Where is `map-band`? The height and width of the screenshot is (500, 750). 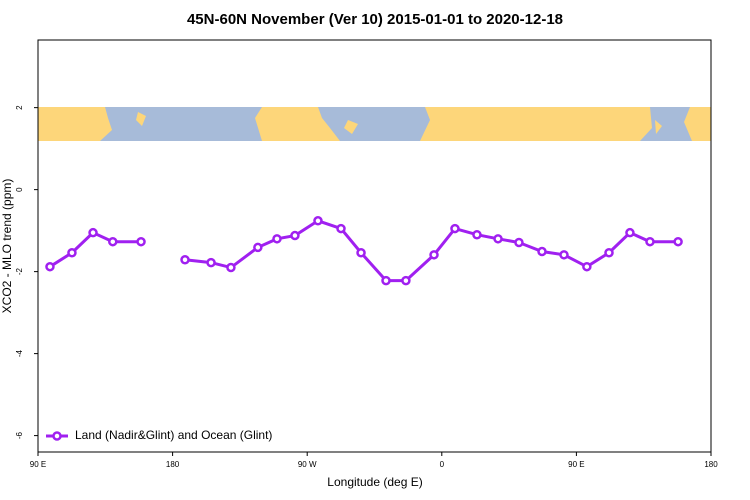 map-band is located at coordinates (374, 124).